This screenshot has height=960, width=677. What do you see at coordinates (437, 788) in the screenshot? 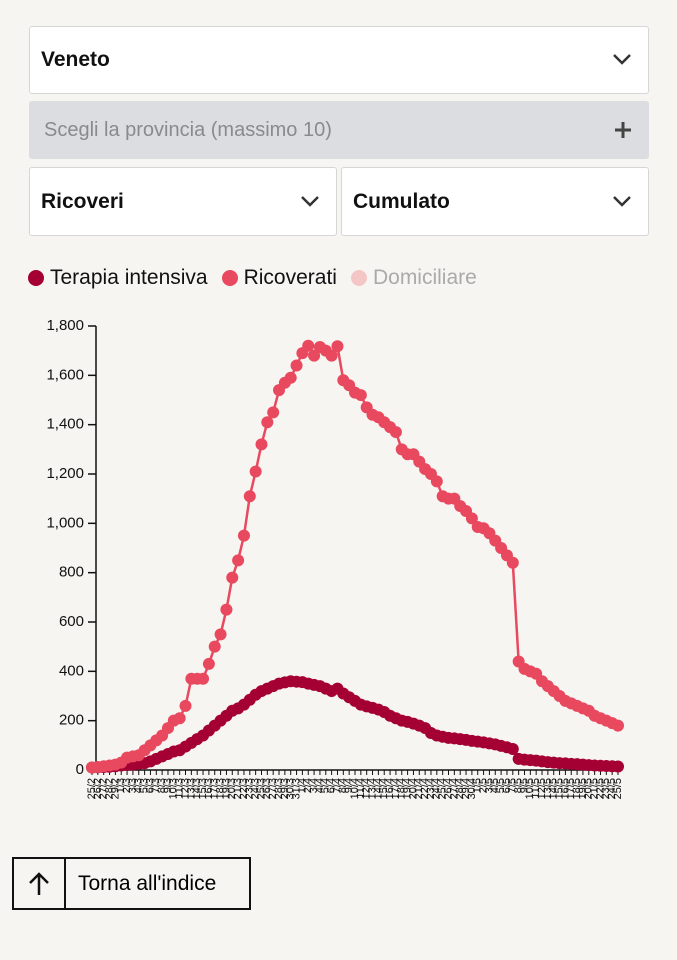
I see `x-tick-label: 24/4` at bounding box center [437, 788].